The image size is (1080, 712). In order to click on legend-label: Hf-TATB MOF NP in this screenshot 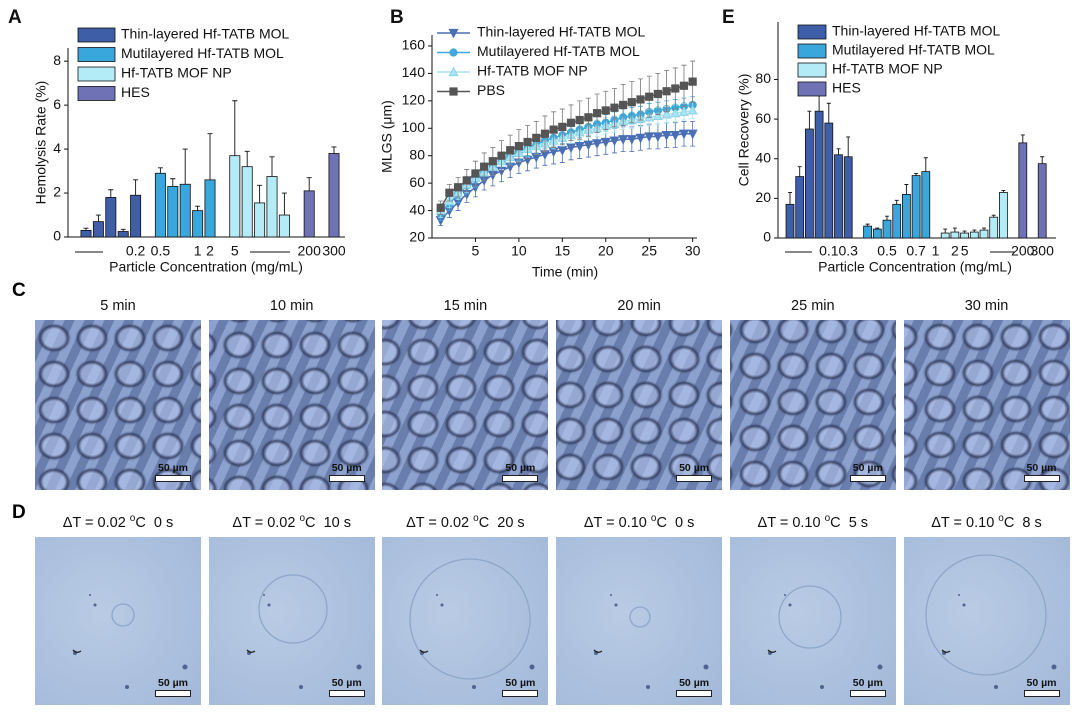, I will do `click(532, 71)`.